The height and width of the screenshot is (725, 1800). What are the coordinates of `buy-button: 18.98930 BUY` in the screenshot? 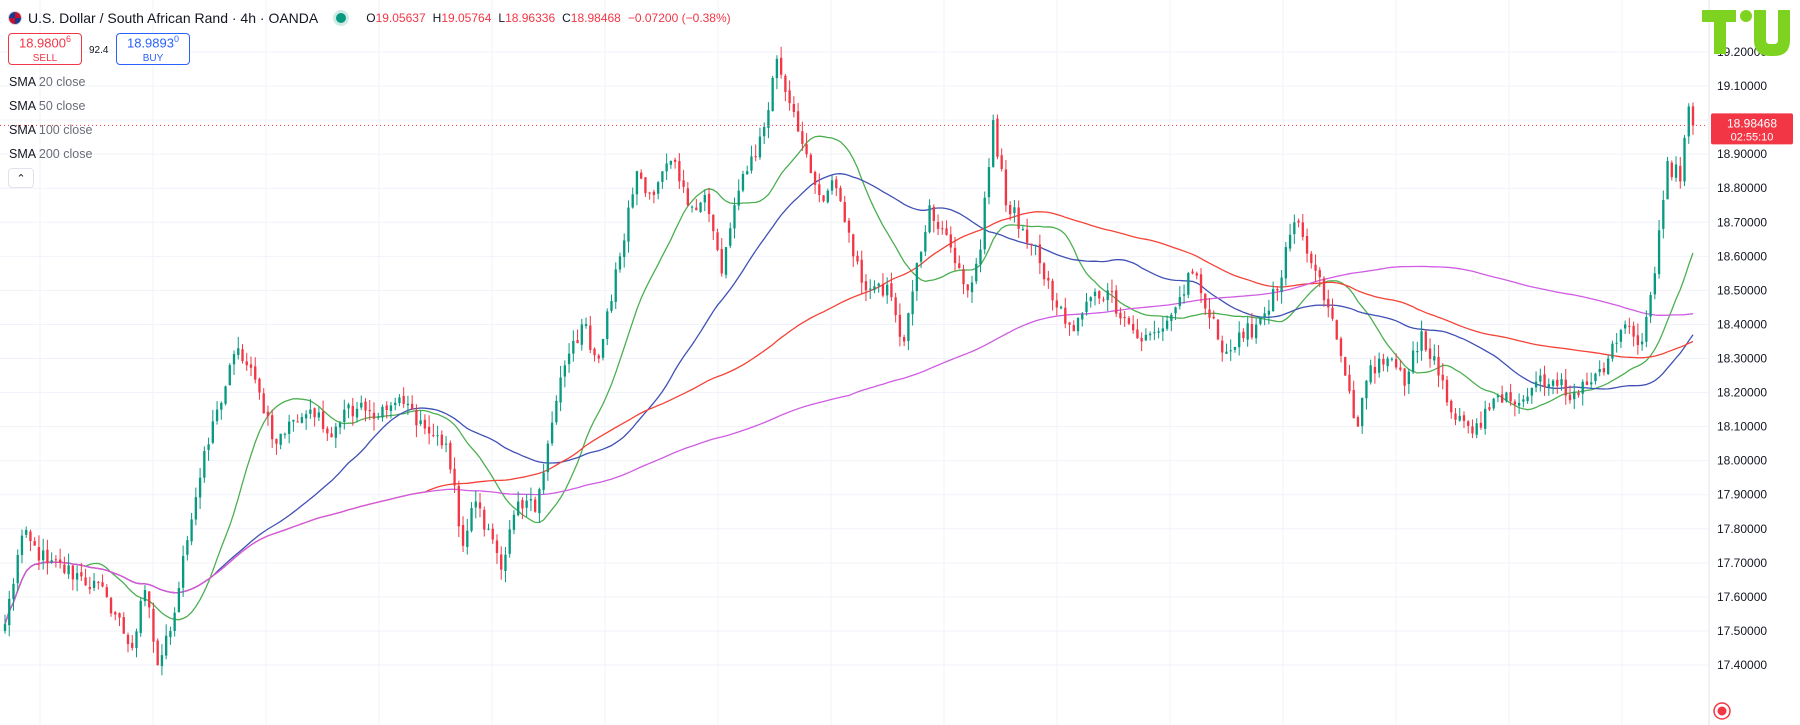 It's located at (153, 49).